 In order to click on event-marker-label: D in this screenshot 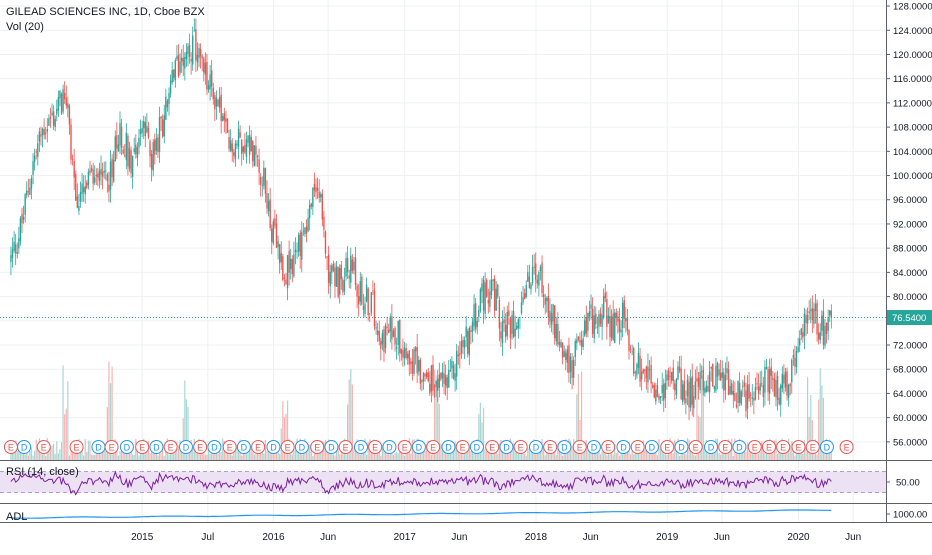, I will do `click(711, 448)`.